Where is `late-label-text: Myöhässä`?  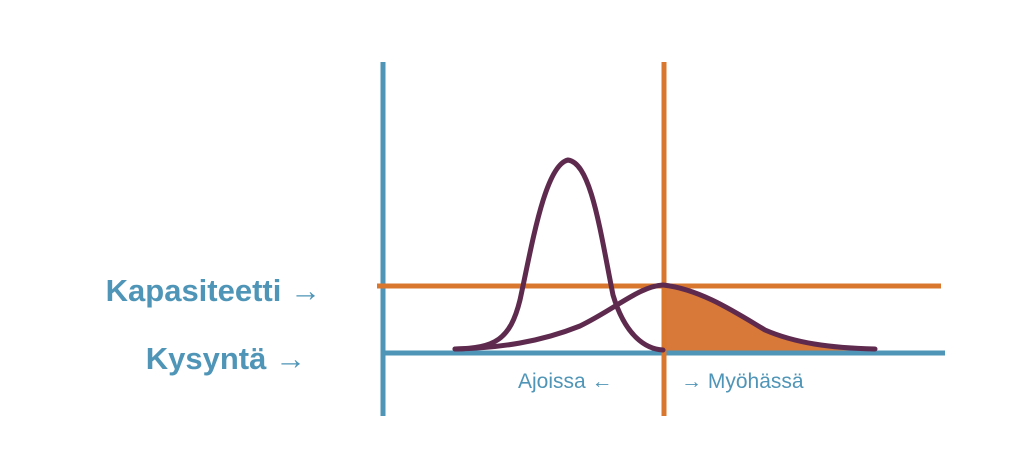
late-label-text: Myöhässä is located at coordinates (755, 381).